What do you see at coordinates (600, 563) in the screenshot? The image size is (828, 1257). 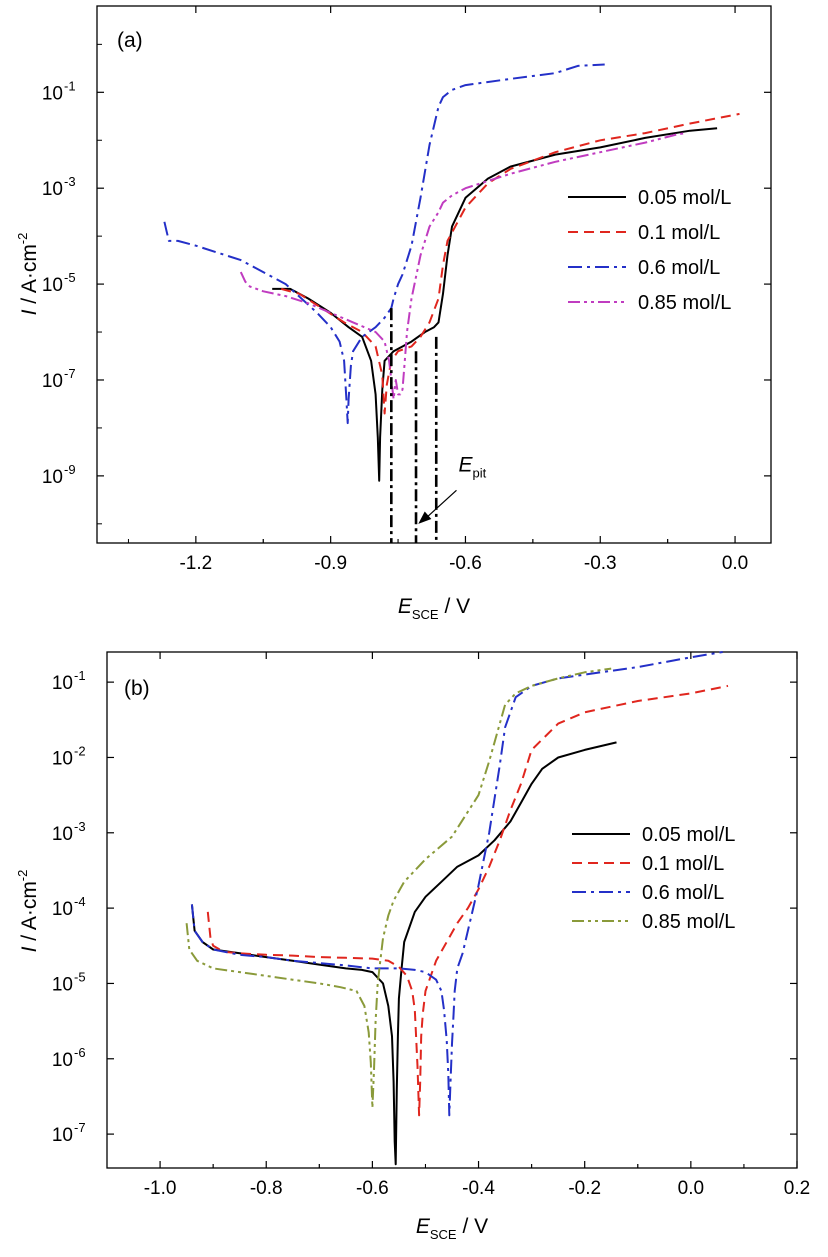 I see `x-tick-label: -0.3` at bounding box center [600, 563].